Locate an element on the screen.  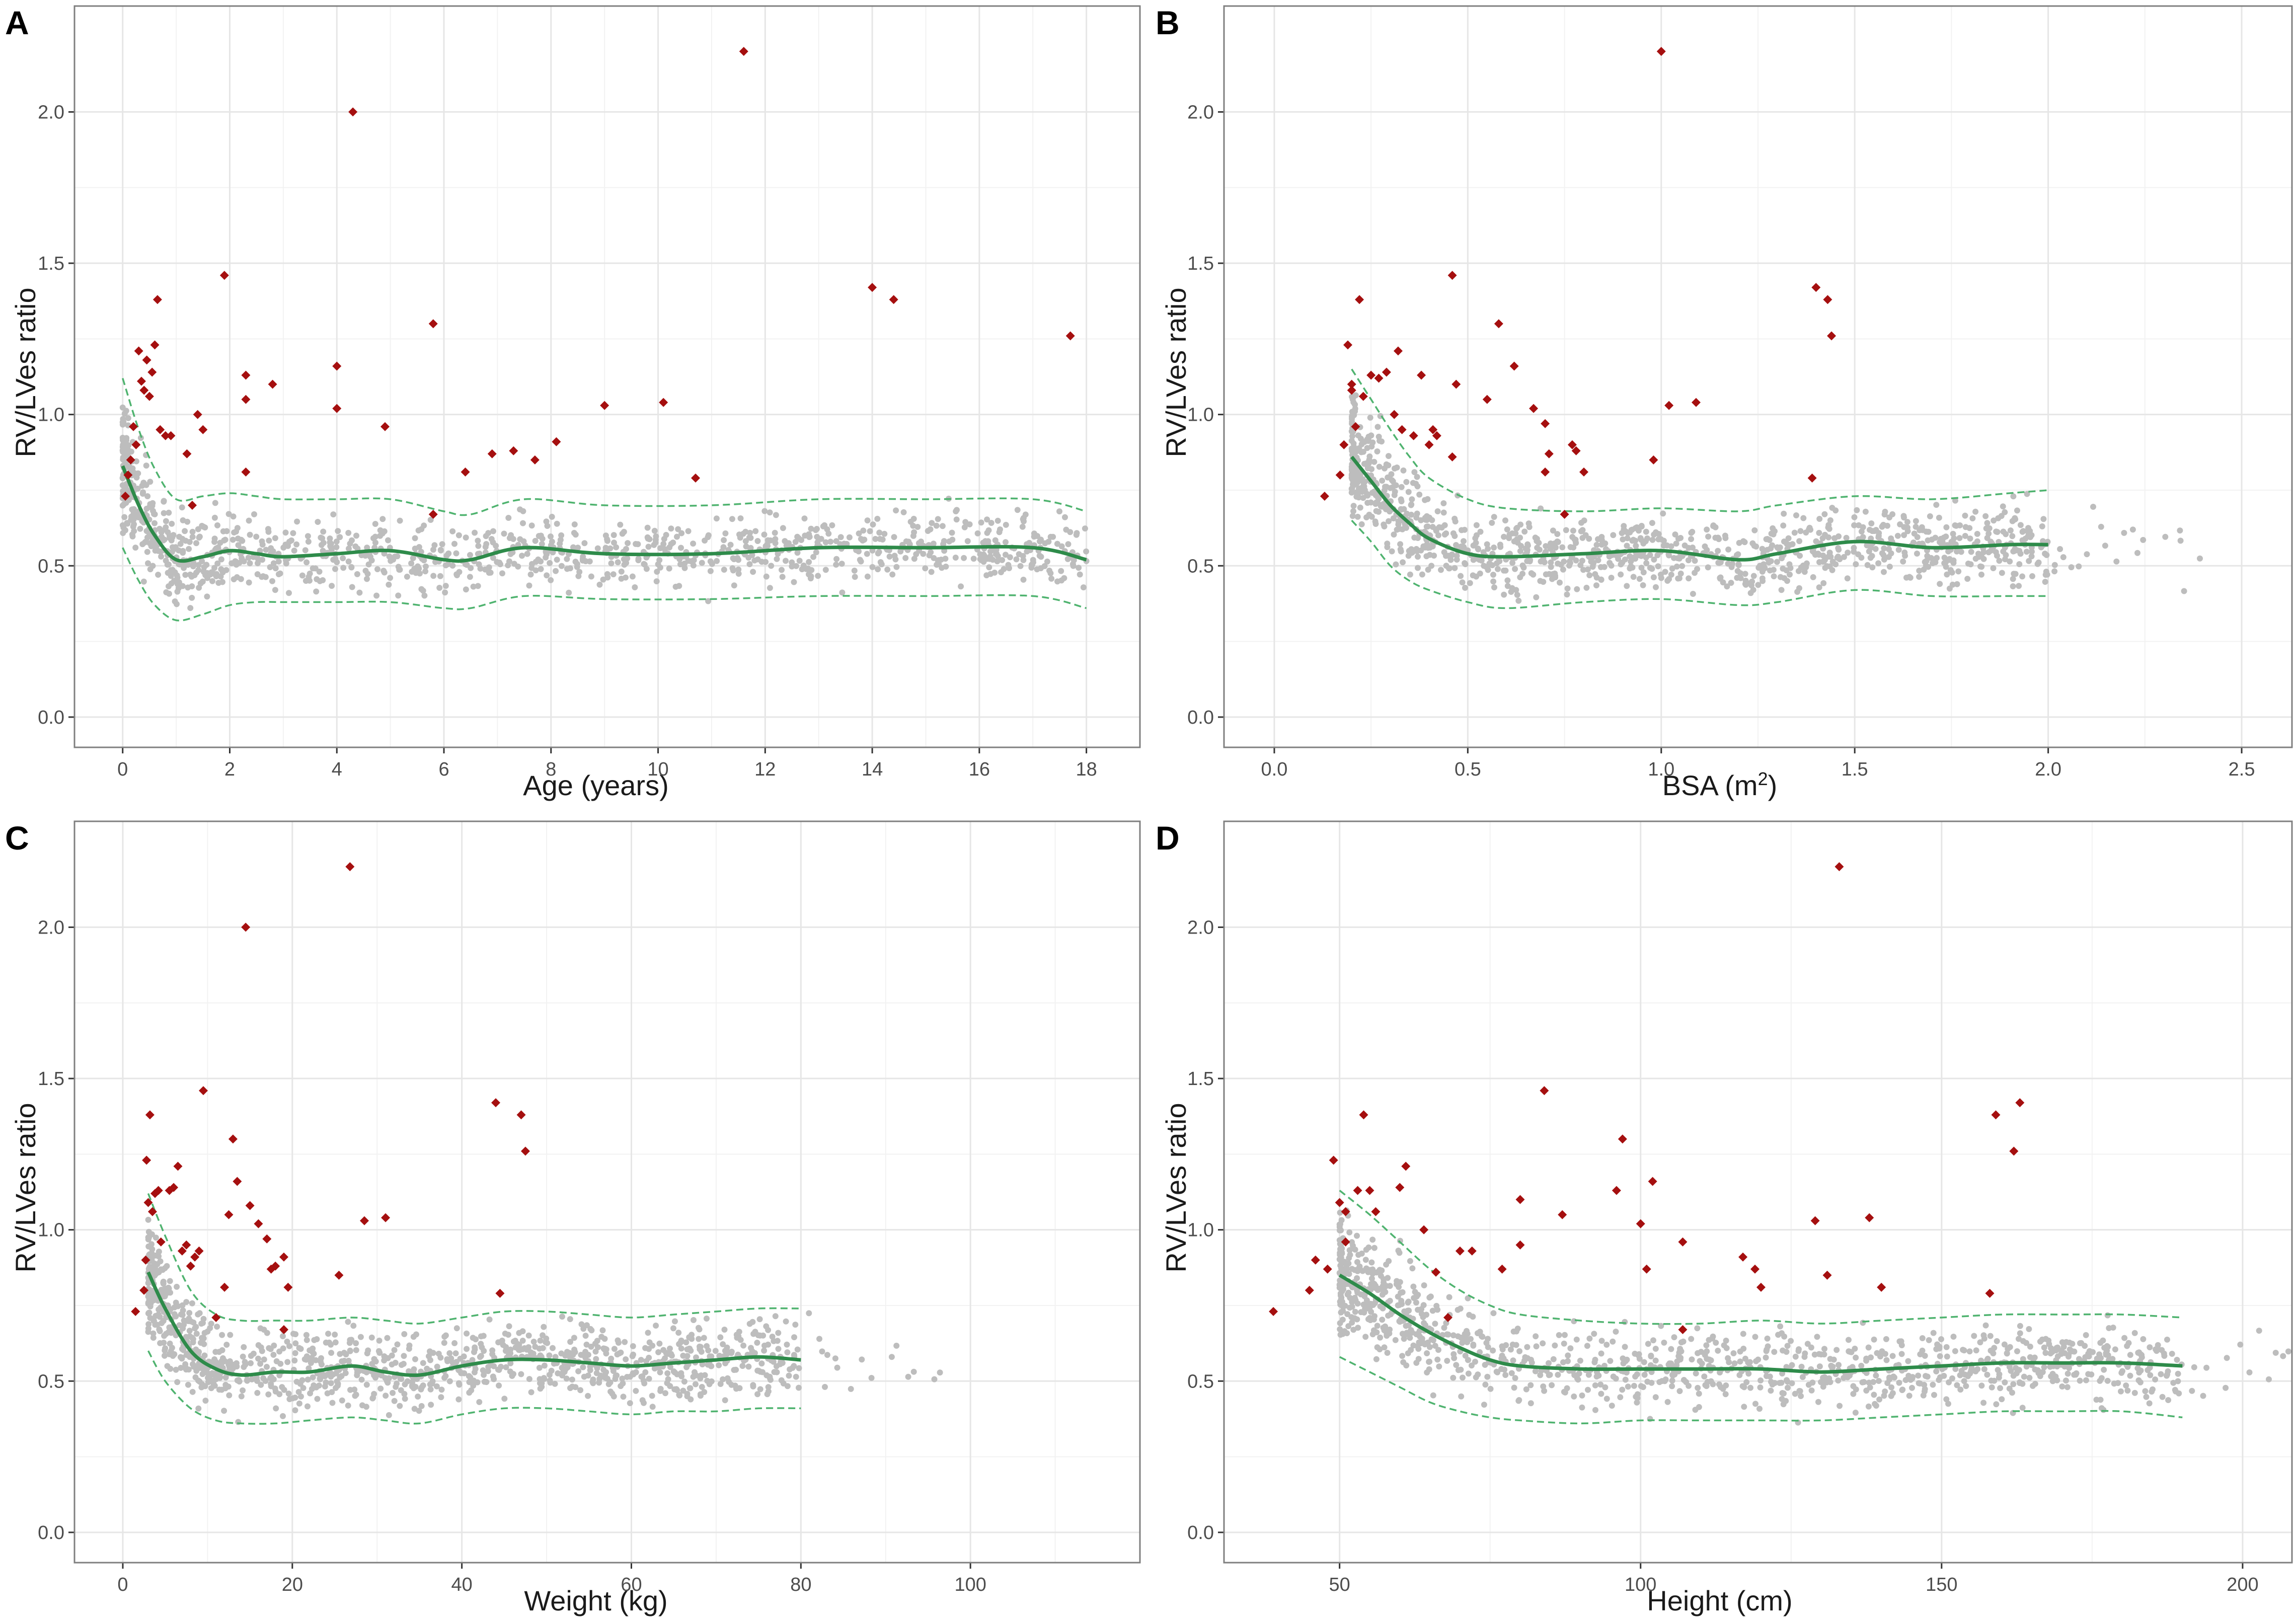
outlier-point is located at coordinates (198, 414).